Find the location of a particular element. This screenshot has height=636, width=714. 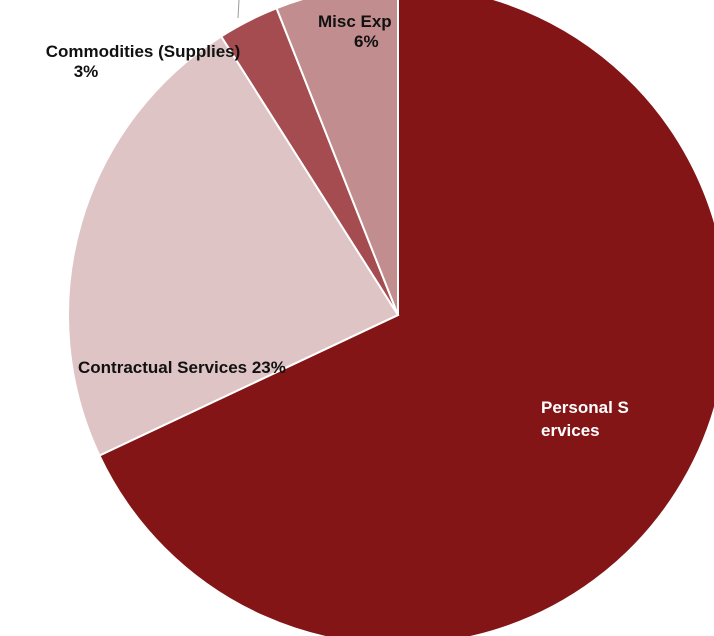

leader-line is located at coordinates (238, 9).